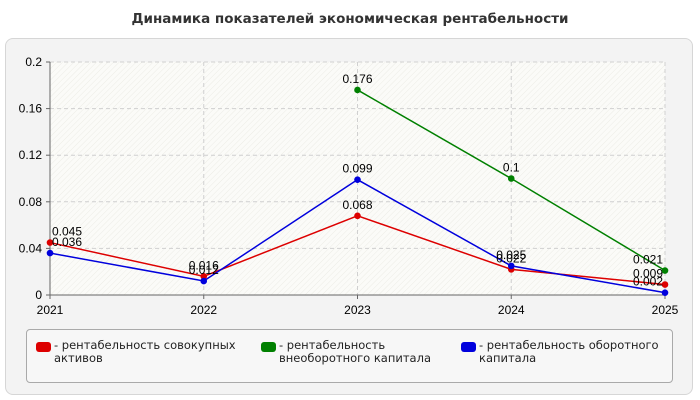 The image size is (700, 400). Describe the element at coordinates (648, 260) in the screenshot. I see `data-label: 0.021` at that location.